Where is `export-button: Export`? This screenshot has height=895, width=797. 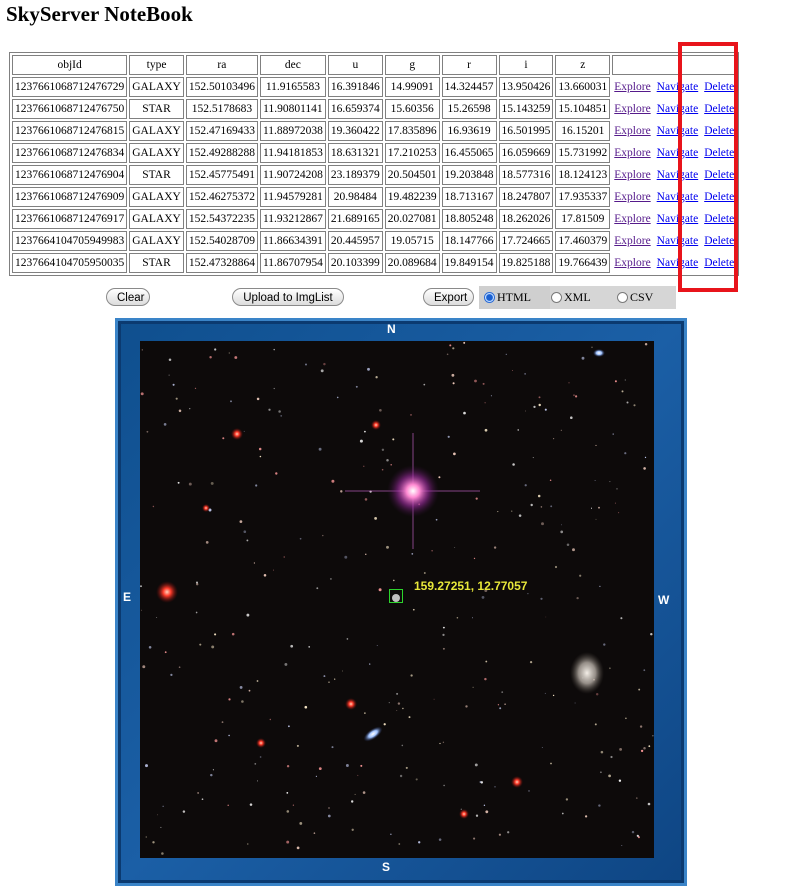
export-button: Export is located at coordinates (448, 297).